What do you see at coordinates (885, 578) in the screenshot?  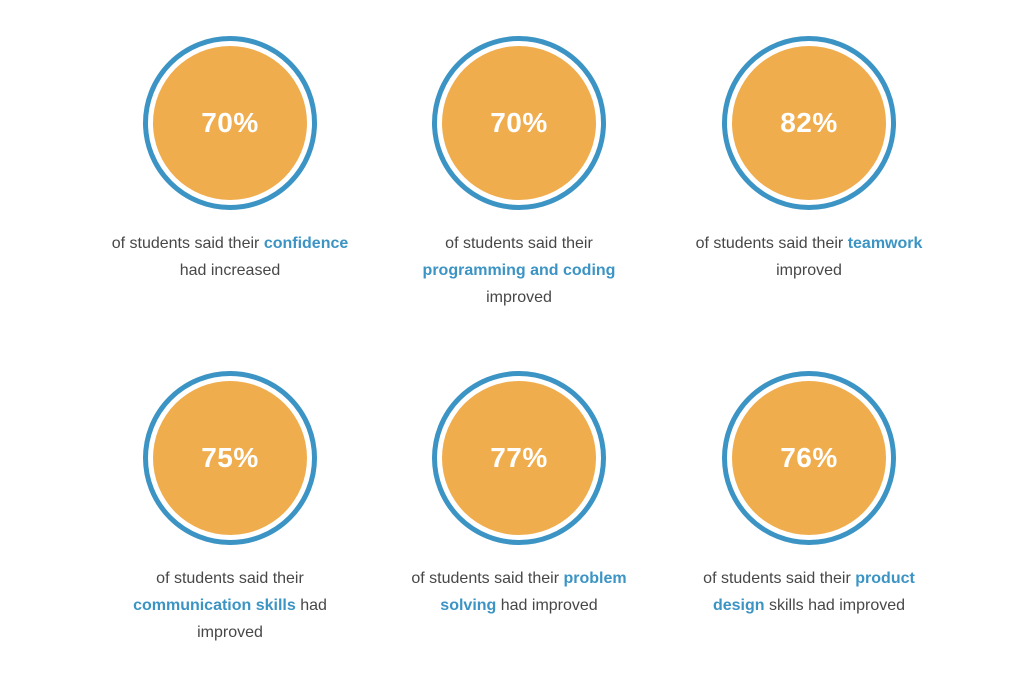 I see `highlight-text: product` at bounding box center [885, 578].